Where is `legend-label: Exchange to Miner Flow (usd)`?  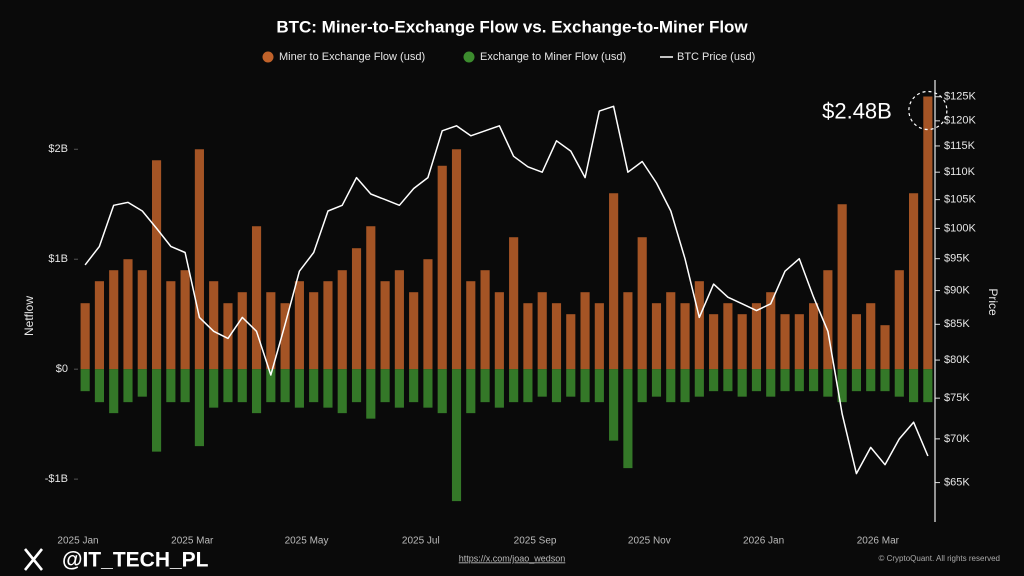
legend-label: Exchange to Miner Flow (usd) is located at coordinates (553, 57).